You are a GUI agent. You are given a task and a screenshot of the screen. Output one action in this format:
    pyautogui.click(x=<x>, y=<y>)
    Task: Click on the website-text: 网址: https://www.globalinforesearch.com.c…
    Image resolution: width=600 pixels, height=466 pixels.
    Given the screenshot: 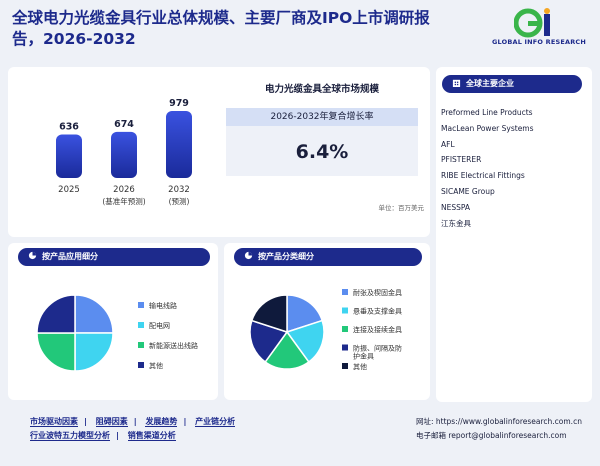 What is the action you would take?
    pyautogui.click(x=499, y=421)
    